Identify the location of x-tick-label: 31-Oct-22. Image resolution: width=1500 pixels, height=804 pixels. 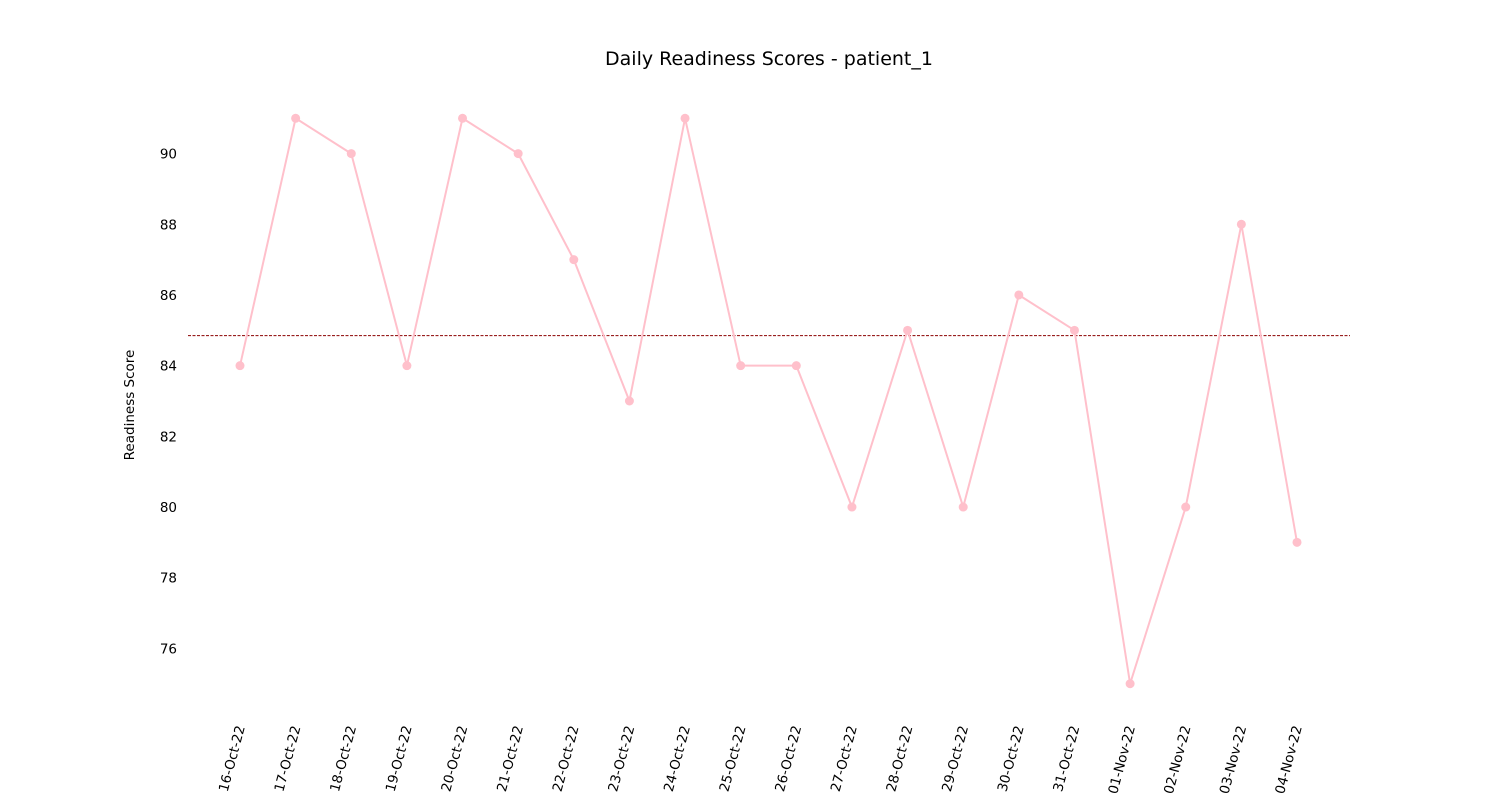
(1066, 759).